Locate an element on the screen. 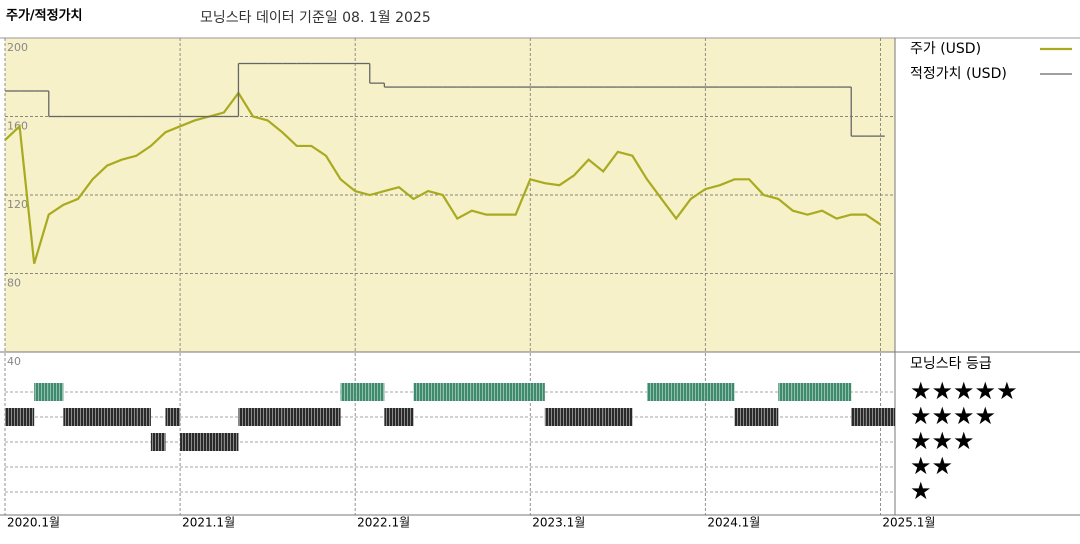 The height and width of the screenshot is (544, 1080). y-tick-label: 160 is located at coordinates (17, 126).